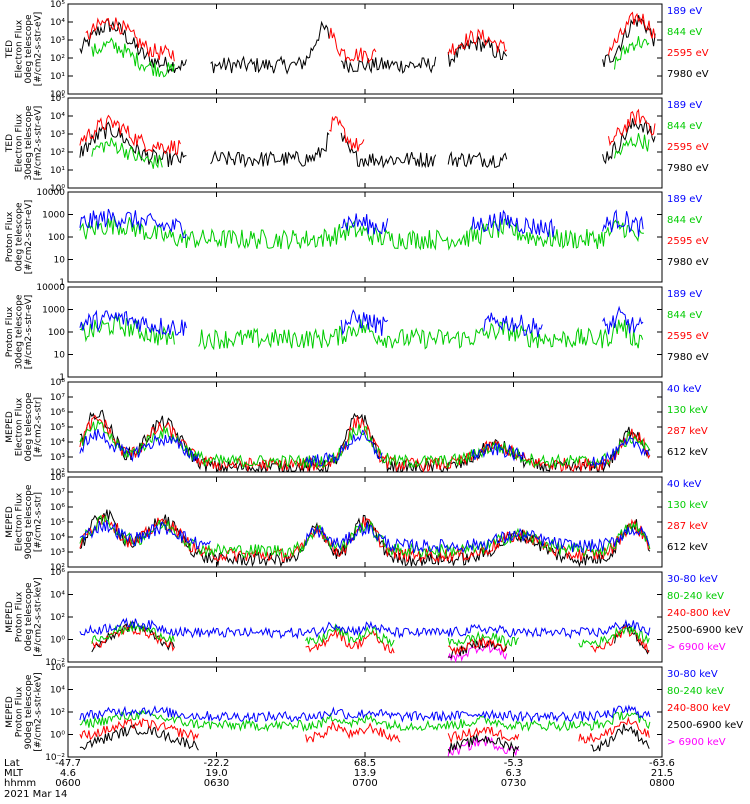 Image resolution: width=750 pixels, height=804 pixels. Describe the element at coordinates (55, 663) in the screenshot. I see `y-tick-label: 10⁻²` at that location.